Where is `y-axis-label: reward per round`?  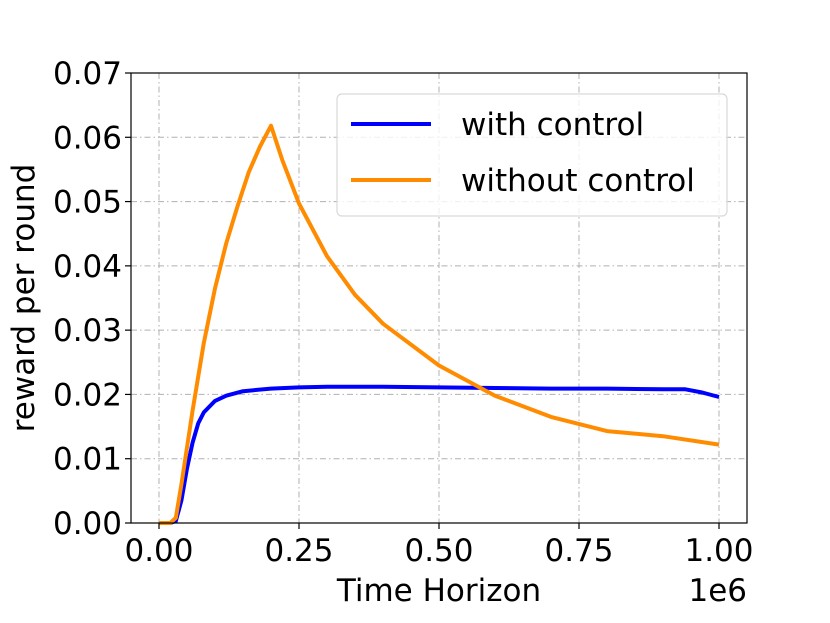
y-axis-label: reward per round is located at coordinates (24, 298).